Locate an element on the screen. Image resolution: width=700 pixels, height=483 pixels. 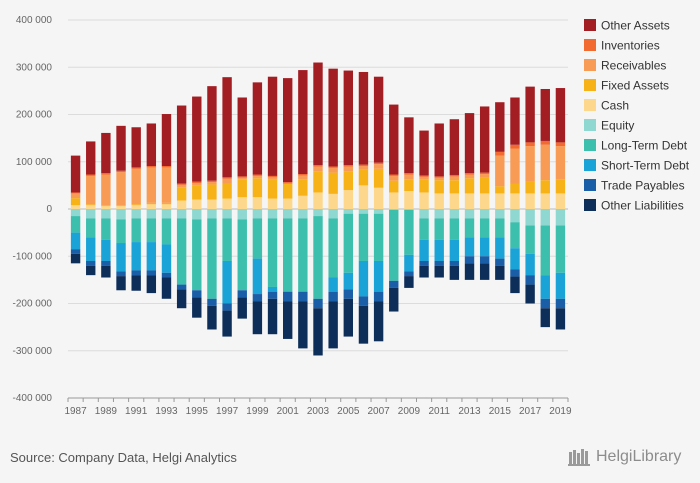
x-tick-label: 2013 is located at coordinates (469, 411).